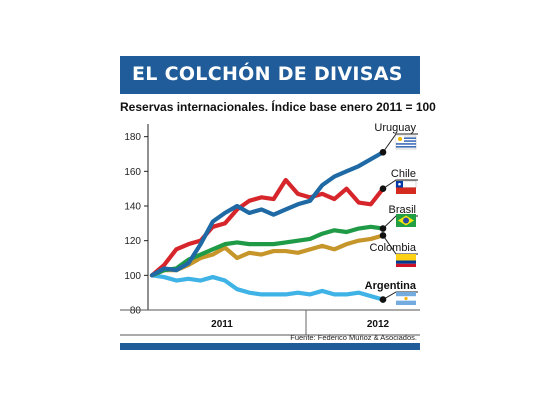 The image size is (540, 405). I want to click on y-tick-label-160: 160, so click(132, 172).